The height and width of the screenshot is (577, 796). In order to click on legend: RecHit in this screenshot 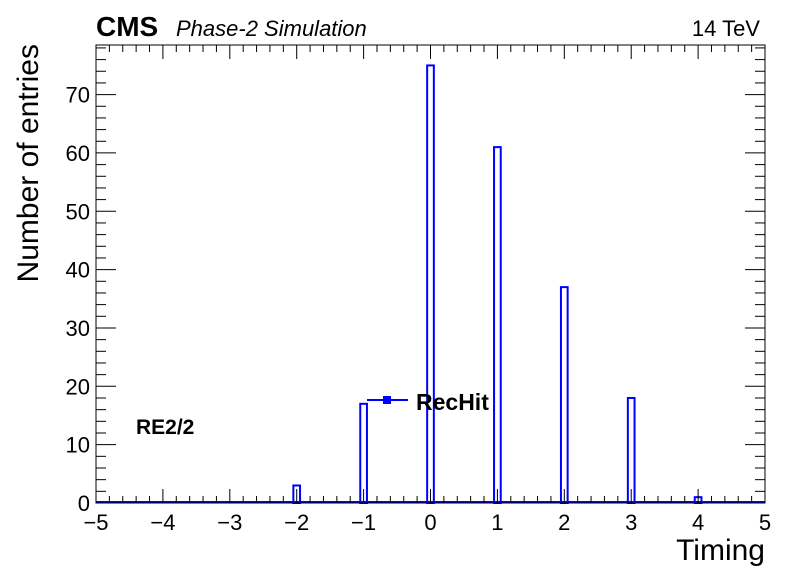, I will do `click(428, 402)`.